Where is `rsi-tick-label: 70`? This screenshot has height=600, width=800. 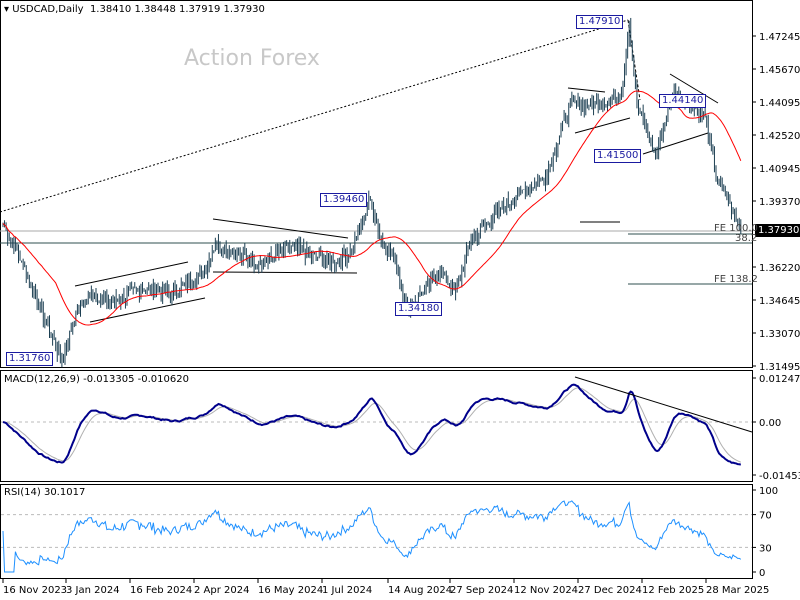 rsi-tick-label: 70 is located at coordinates (765, 516).